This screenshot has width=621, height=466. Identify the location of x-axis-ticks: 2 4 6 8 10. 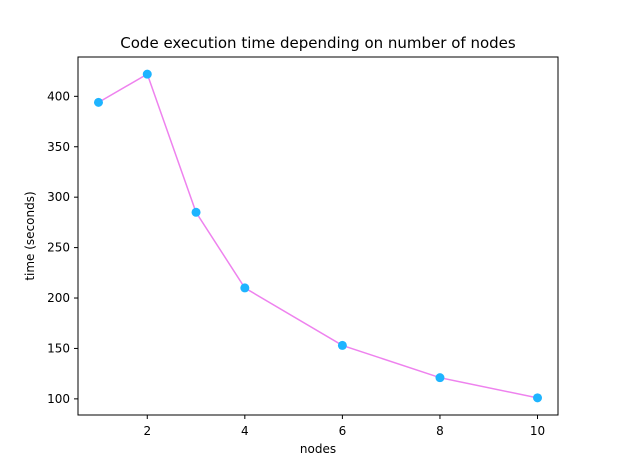
(344, 426).